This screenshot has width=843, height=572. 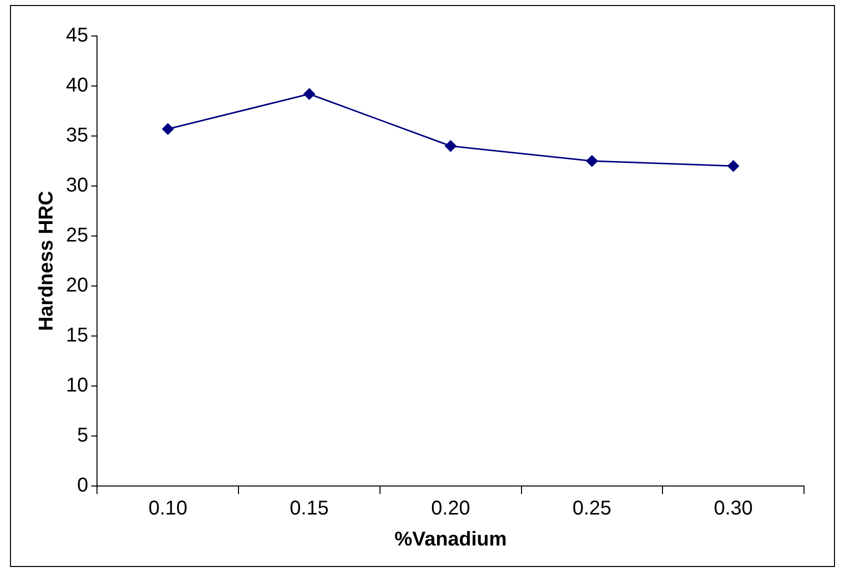 What do you see at coordinates (733, 509) in the screenshot?
I see `x-tick-label: 0.30` at bounding box center [733, 509].